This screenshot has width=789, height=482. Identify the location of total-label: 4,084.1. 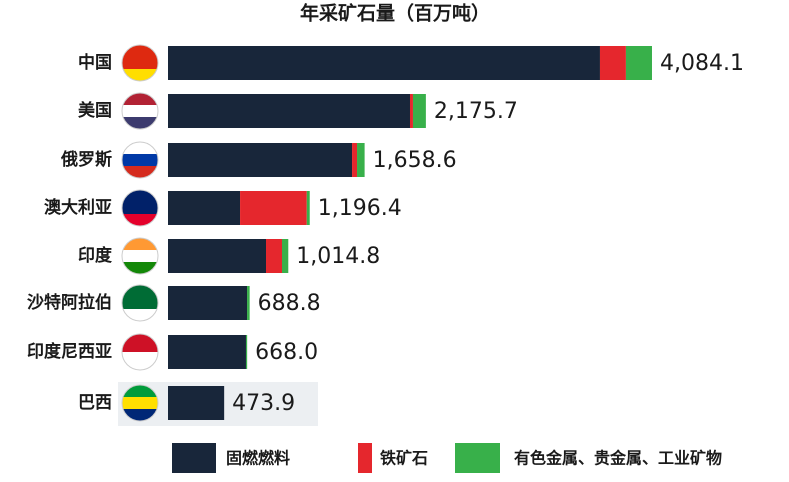
(702, 63).